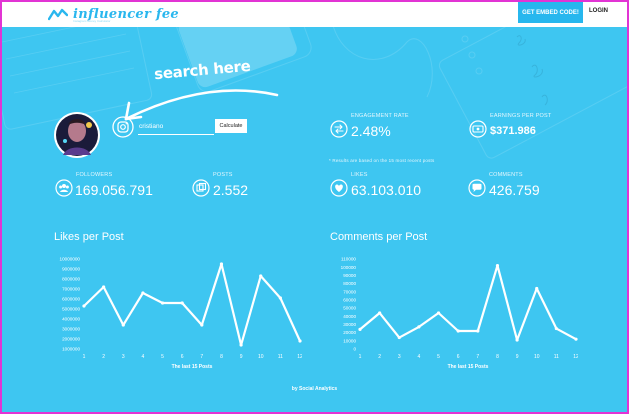  What do you see at coordinates (379, 237) in the screenshot?
I see `comments-chart-title: Comments per Post` at bounding box center [379, 237].